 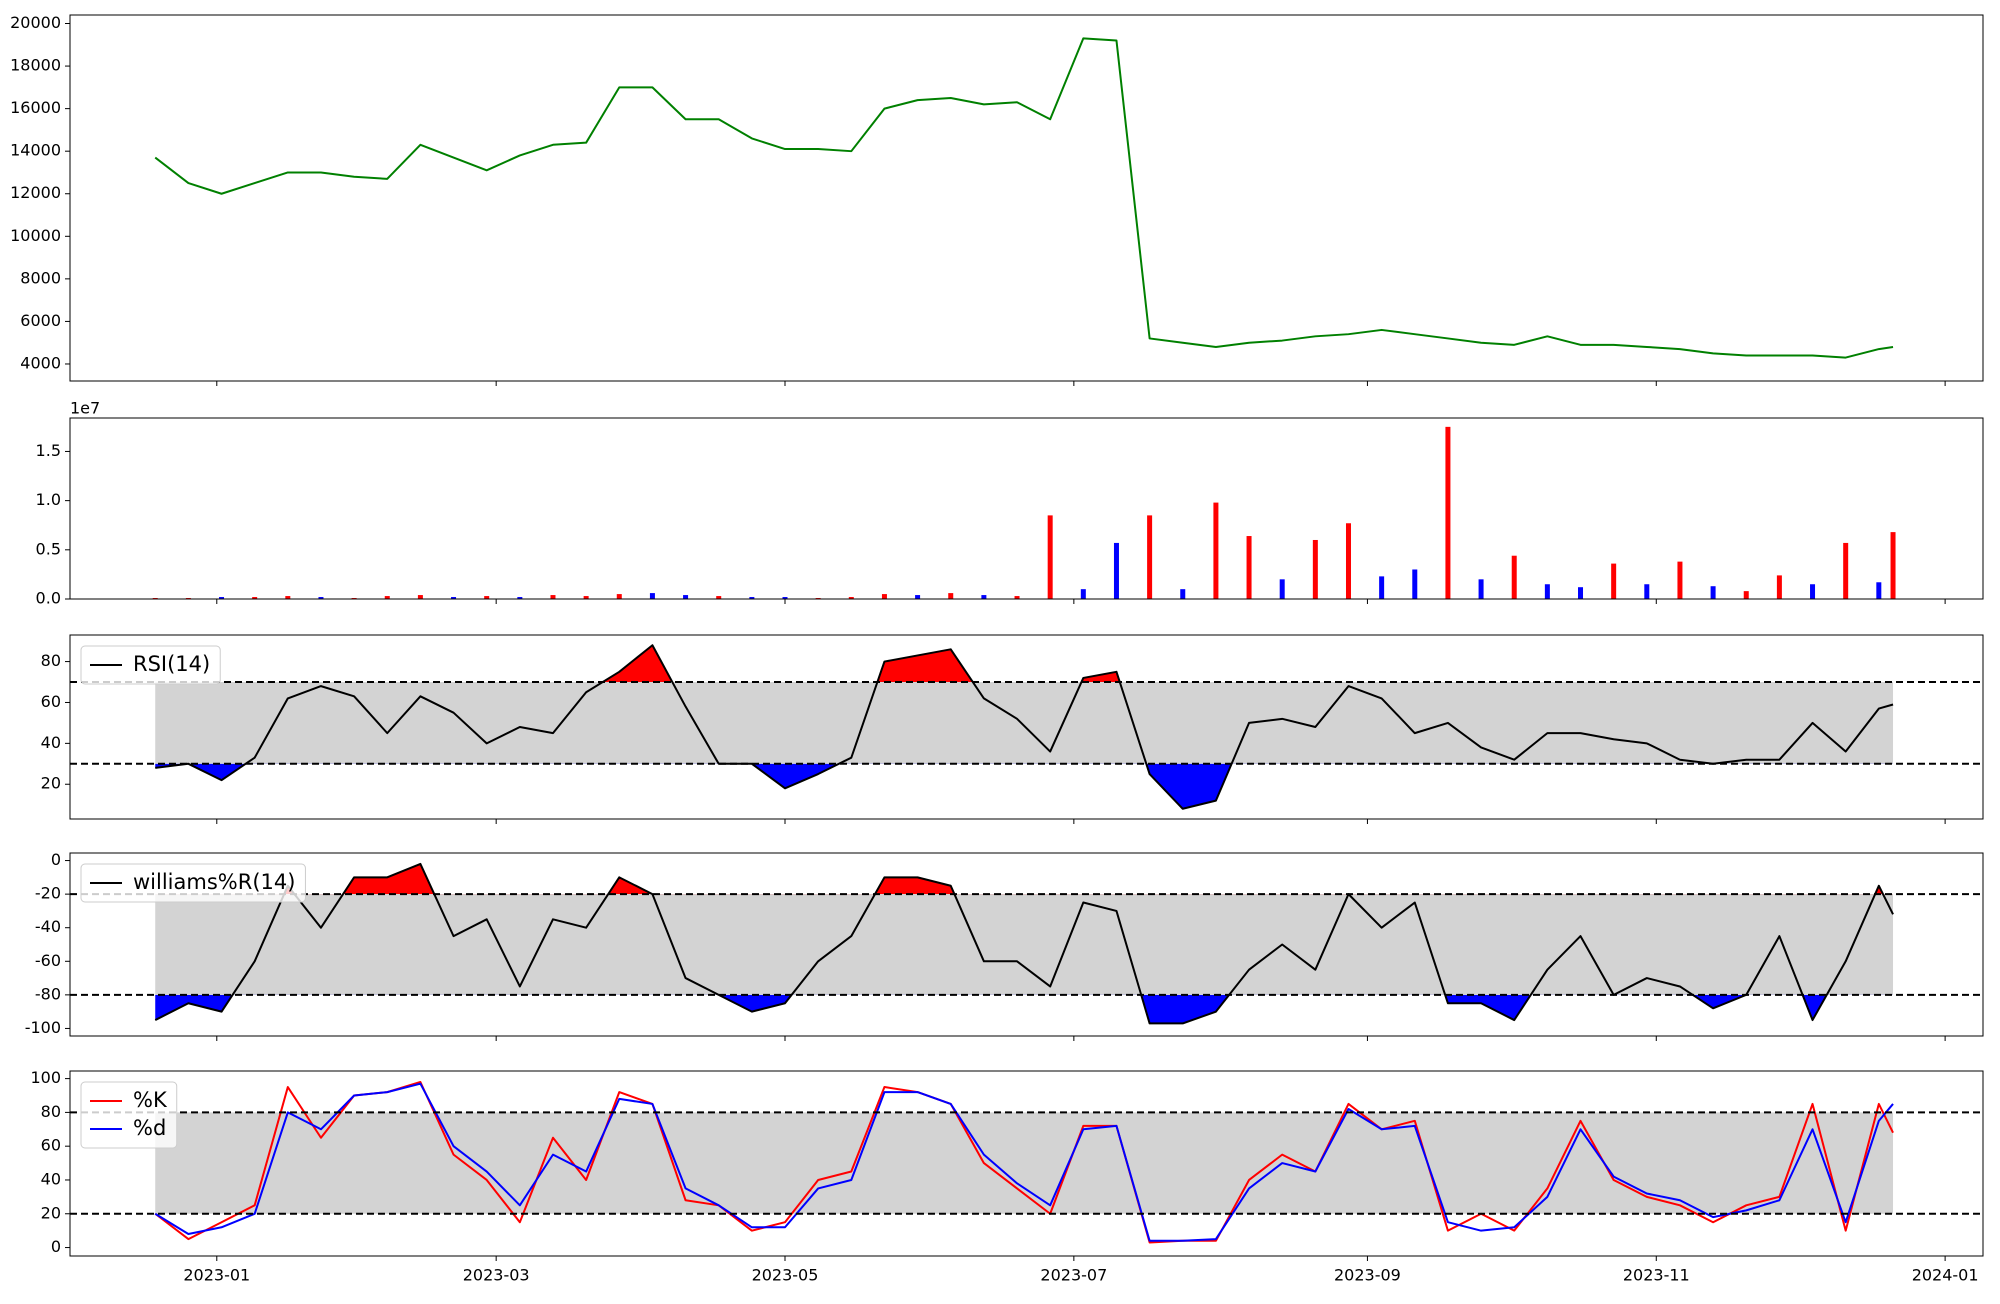 What do you see at coordinates (48, 893) in the screenshot?
I see `y-tick-label: -20` at bounding box center [48, 893].